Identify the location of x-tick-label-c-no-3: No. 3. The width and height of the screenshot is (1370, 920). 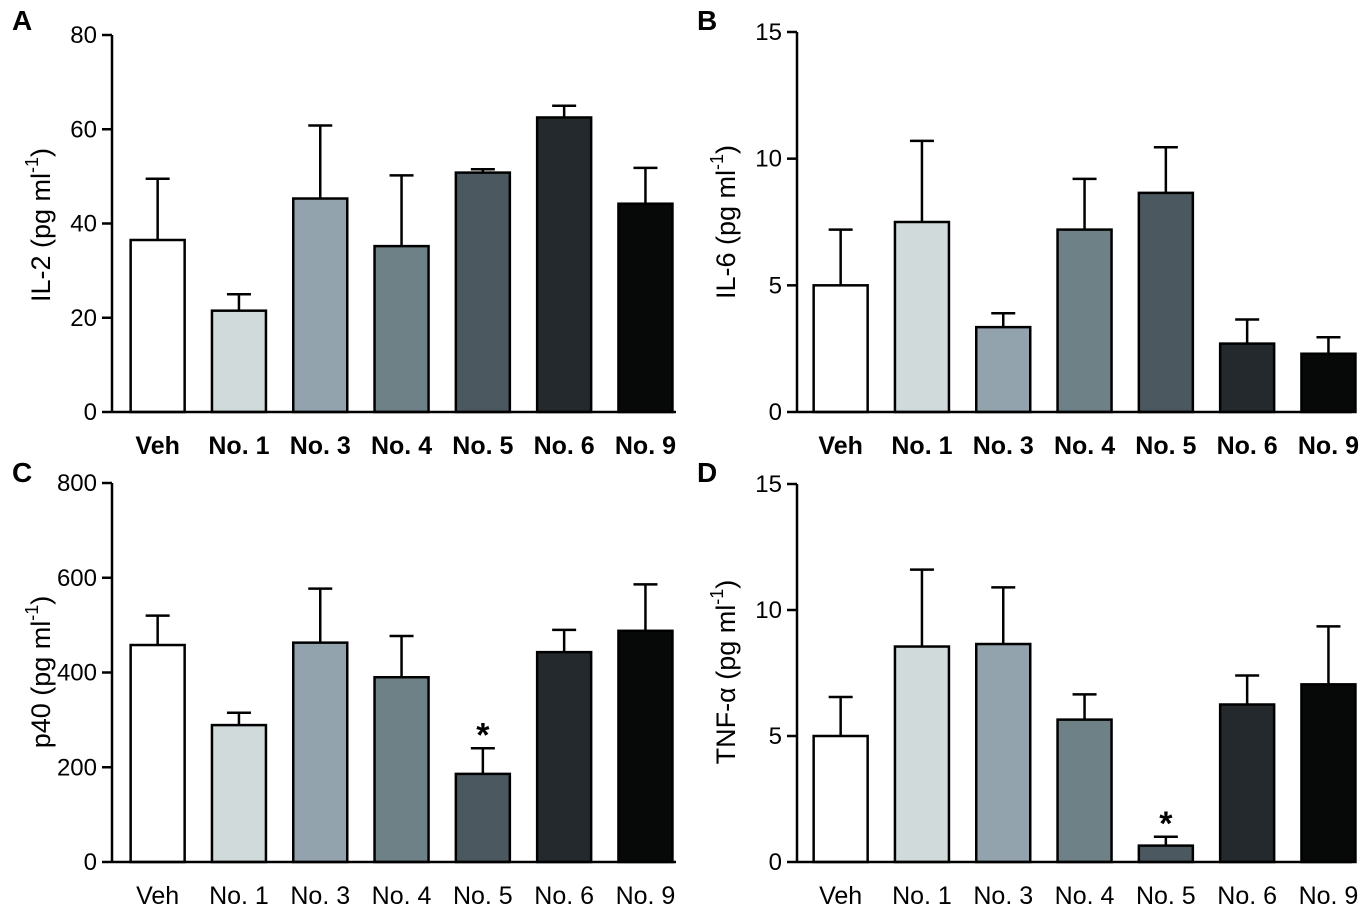
(320, 896).